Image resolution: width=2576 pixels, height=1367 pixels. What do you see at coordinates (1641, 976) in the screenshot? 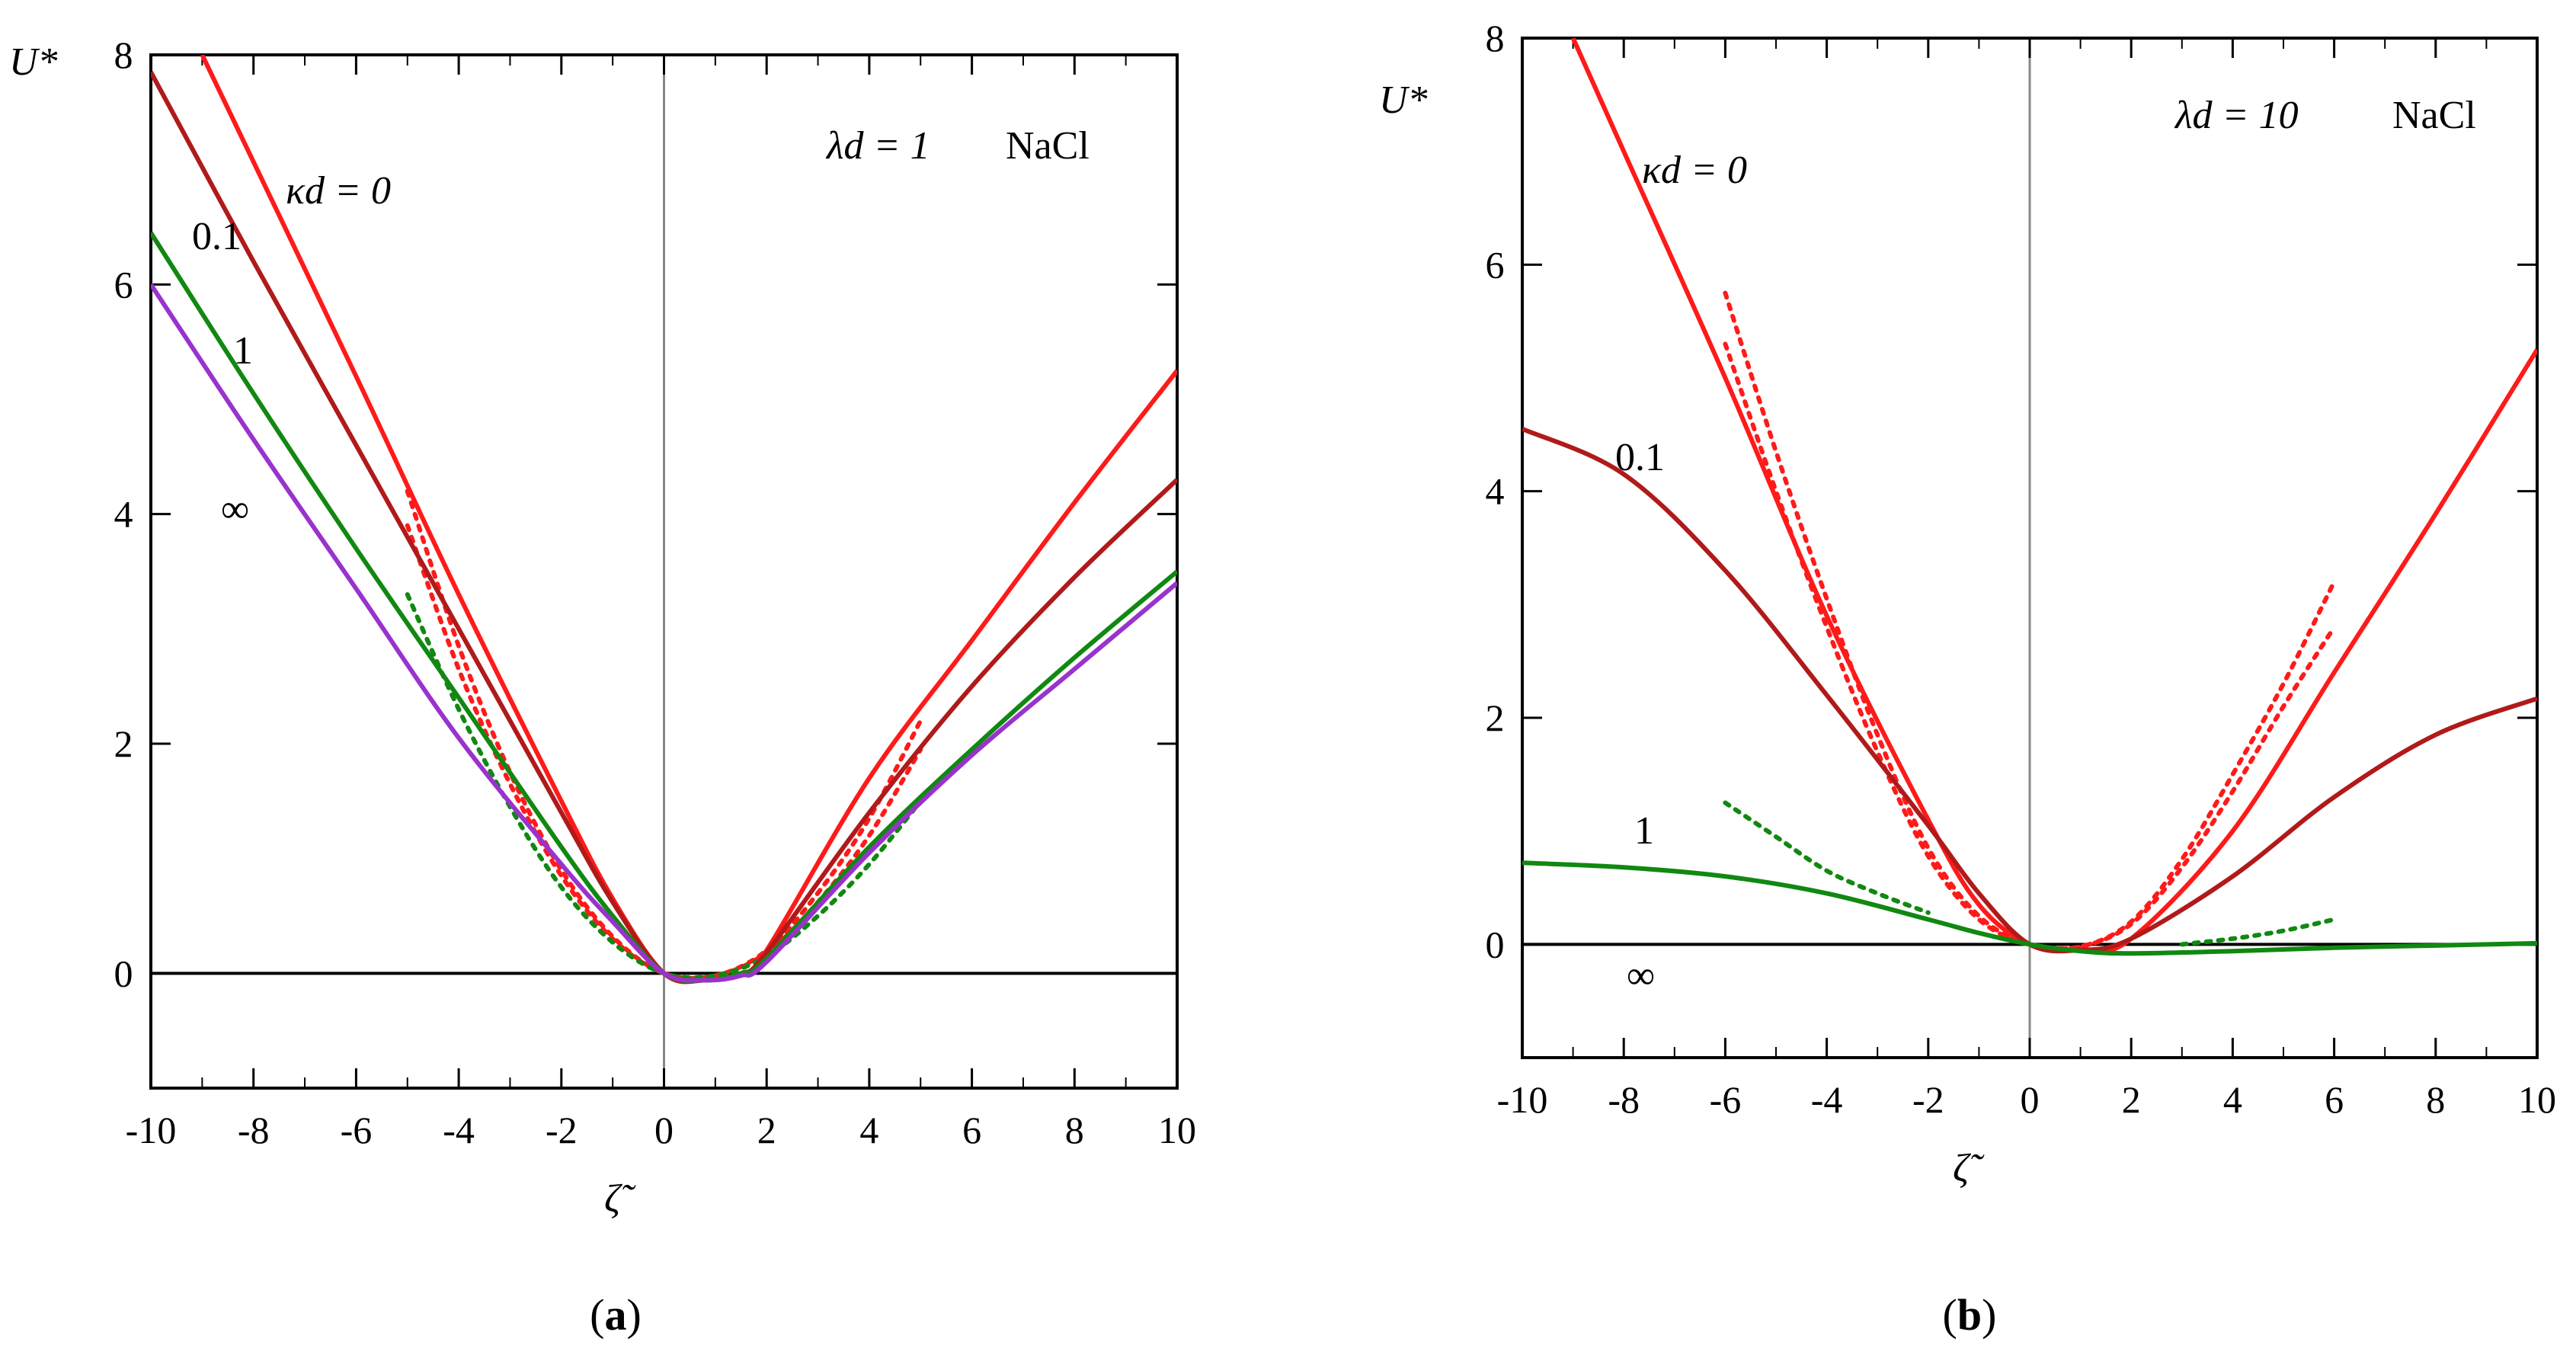
I see `series-label-b-kdinf: ∞` at bounding box center [1641, 976].